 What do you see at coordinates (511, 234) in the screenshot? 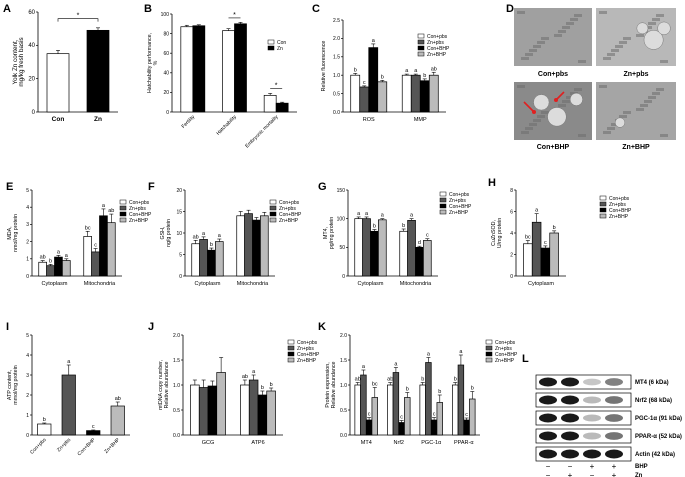
I see `y-tick-label: 4` at bounding box center [511, 234].